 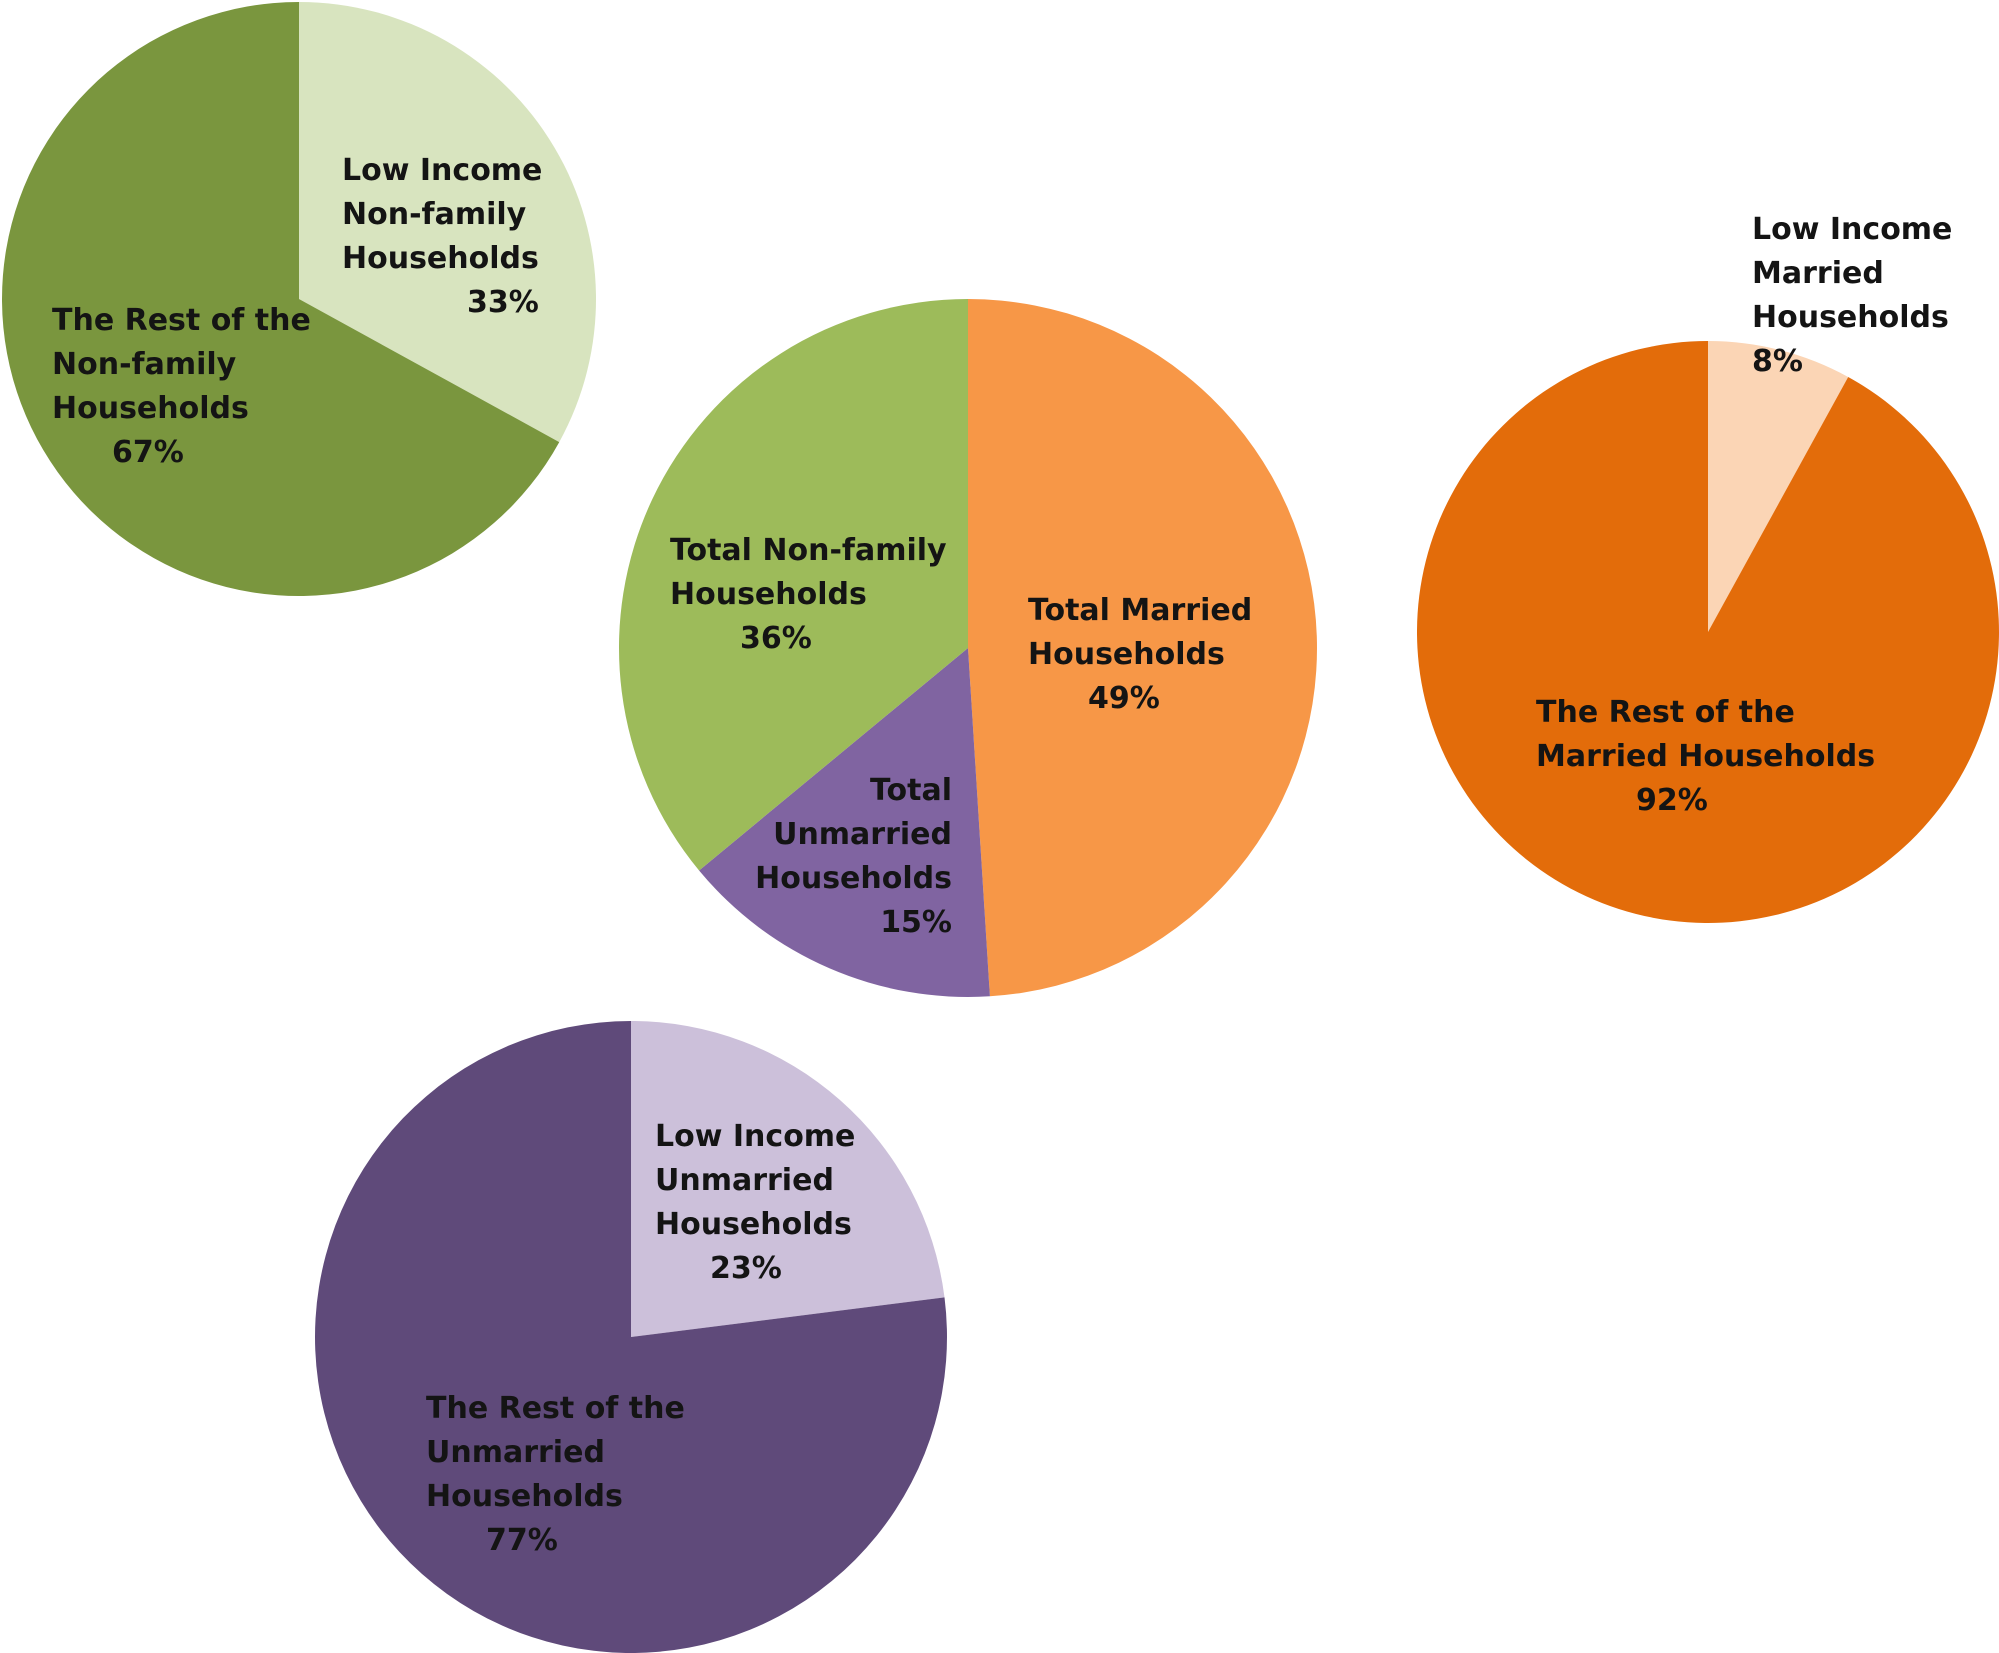 I want to click on total-households-slice-0-percent: 49%, so click(x=1124, y=698).